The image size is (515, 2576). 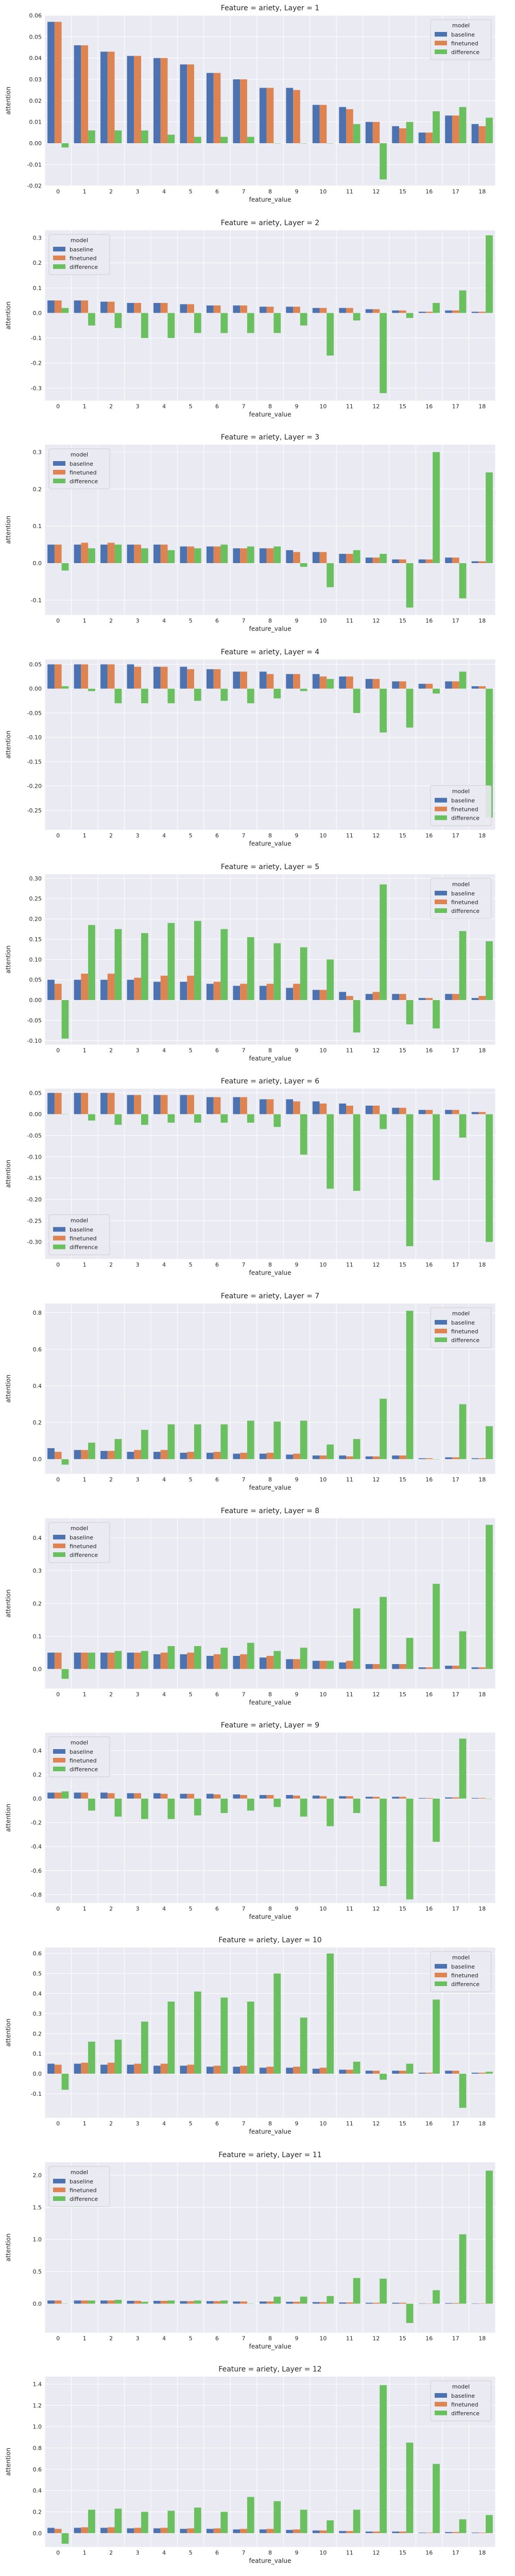 What do you see at coordinates (37, 1313) in the screenshot?
I see `y-tick-label: 0.8` at bounding box center [37, 1313].